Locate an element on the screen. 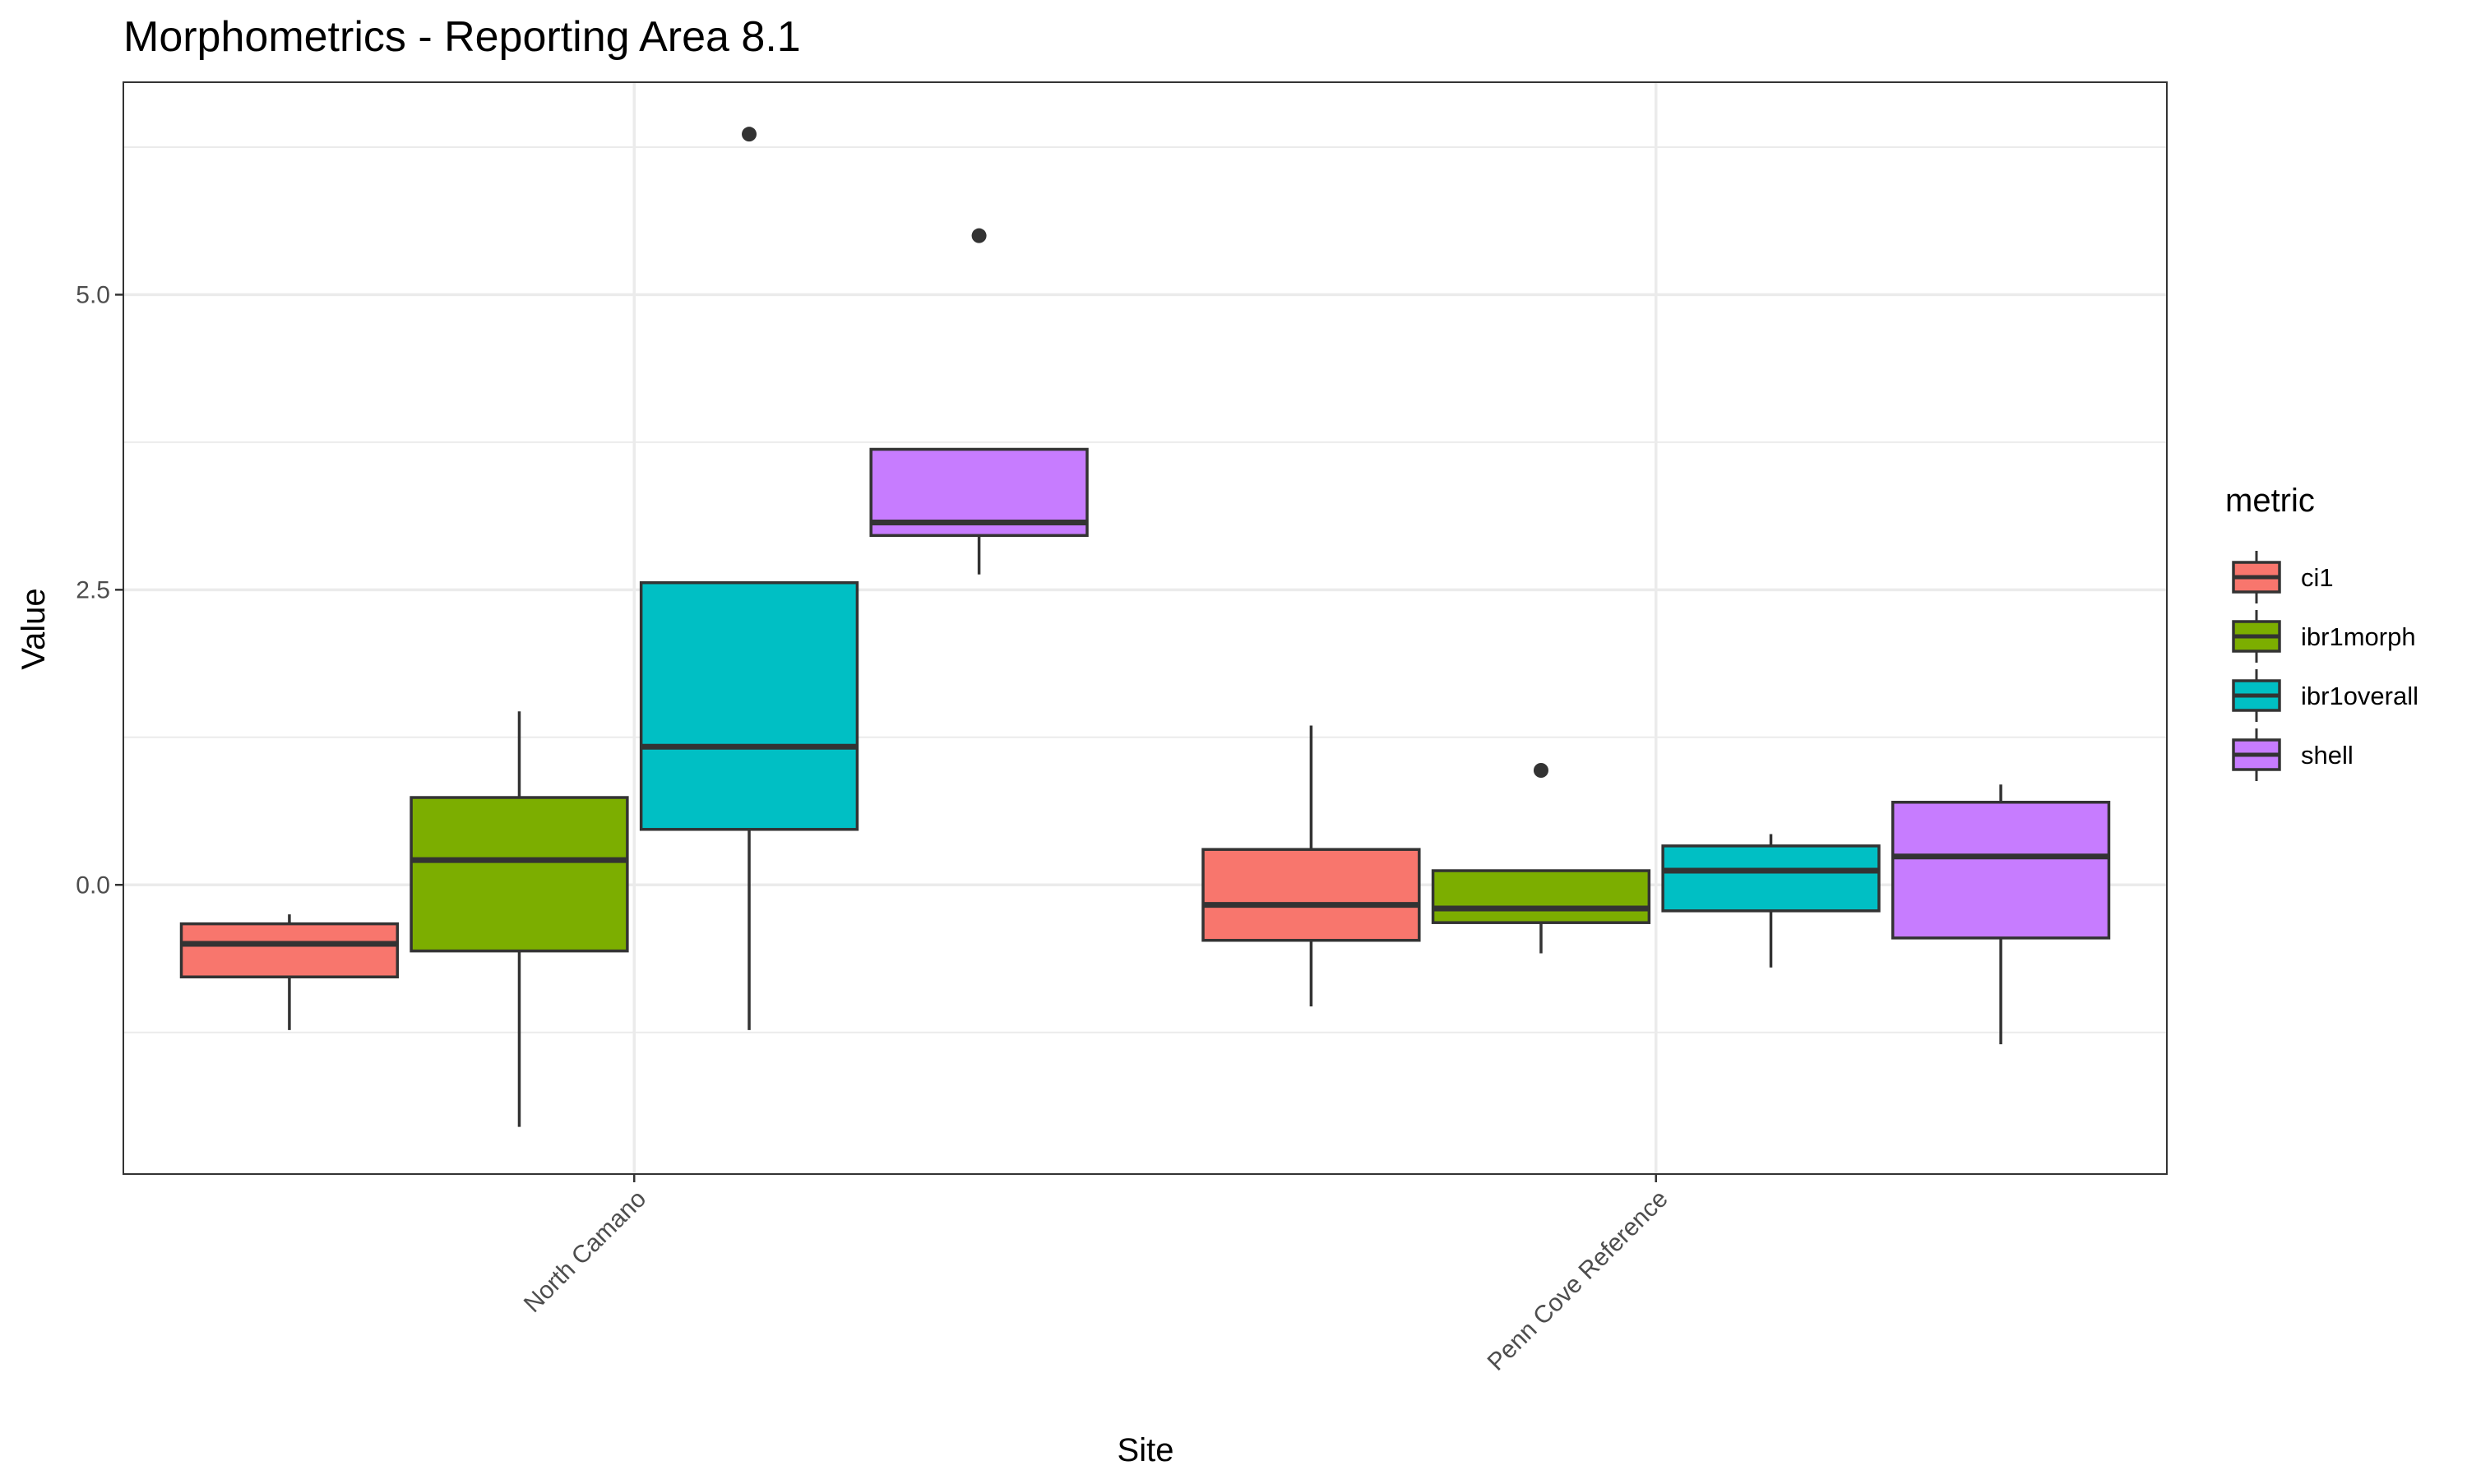 This screenshot has width=2467, height=1484. legend-item-ibr1morph: ibr1morph is located at coordinates (2324, 637).